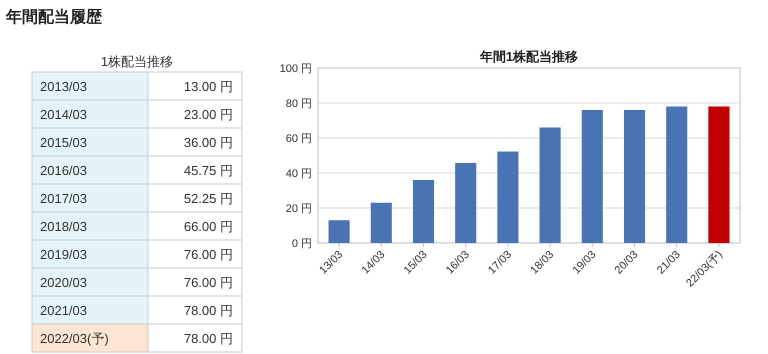  I want to click on text: 13.00 円, so click(208, 86).